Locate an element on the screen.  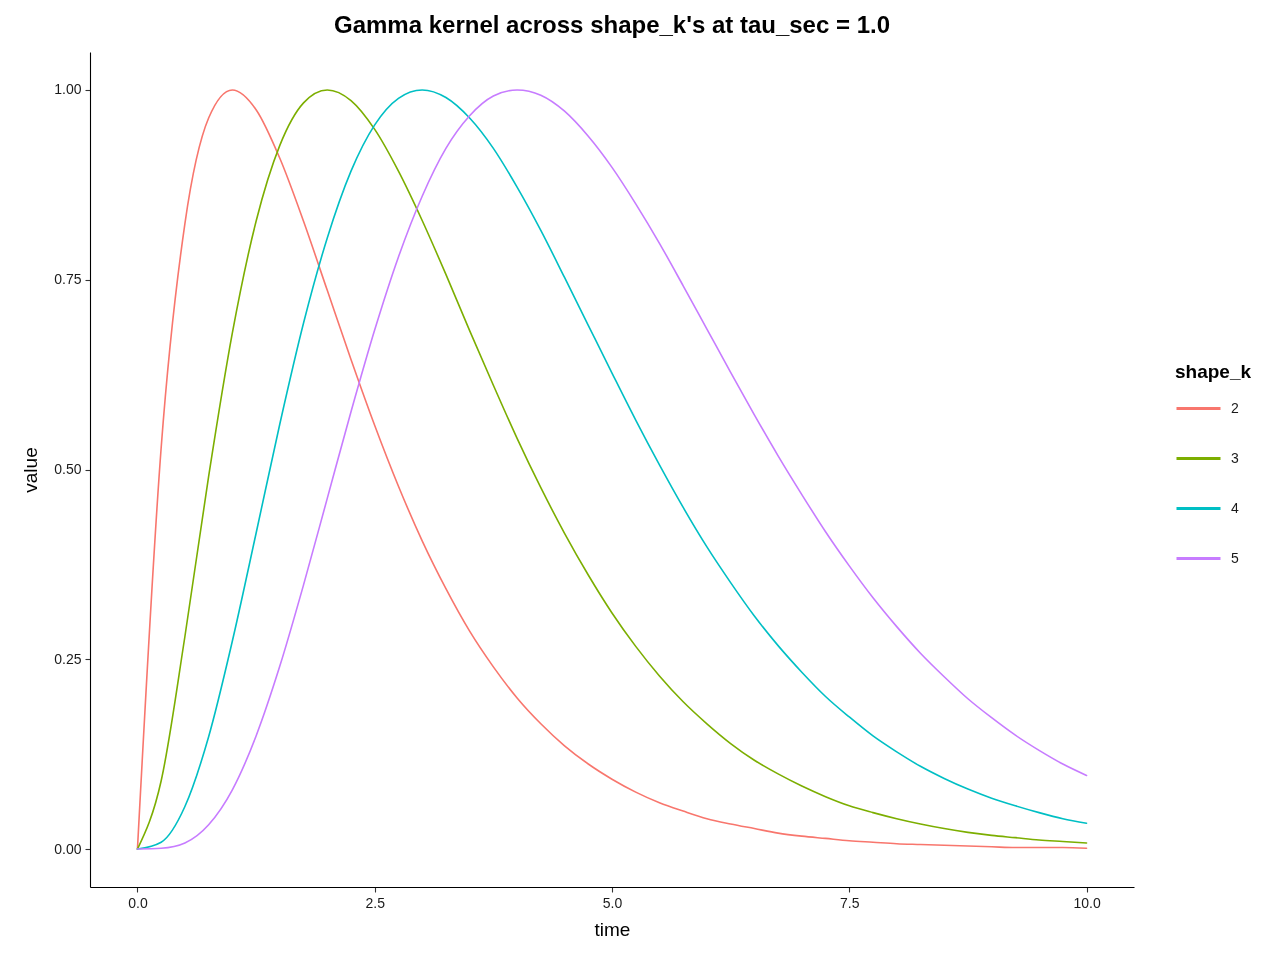
y-tick-label: 0.00 is located at coordinates (68, 848).